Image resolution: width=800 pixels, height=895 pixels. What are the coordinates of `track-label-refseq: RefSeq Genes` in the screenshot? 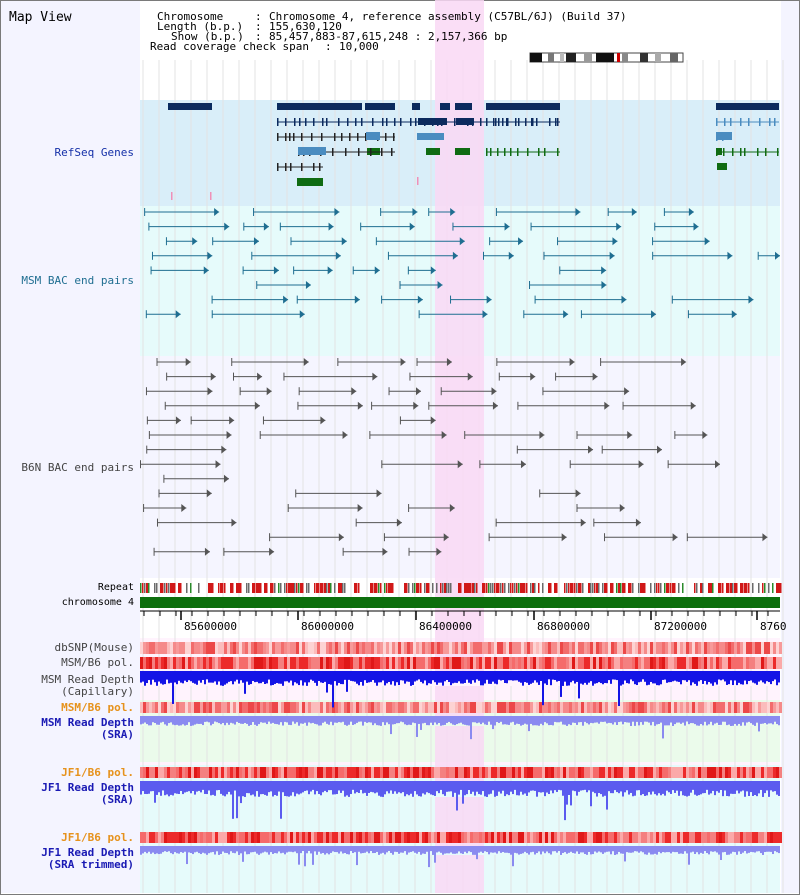 It's located at (94, 152).